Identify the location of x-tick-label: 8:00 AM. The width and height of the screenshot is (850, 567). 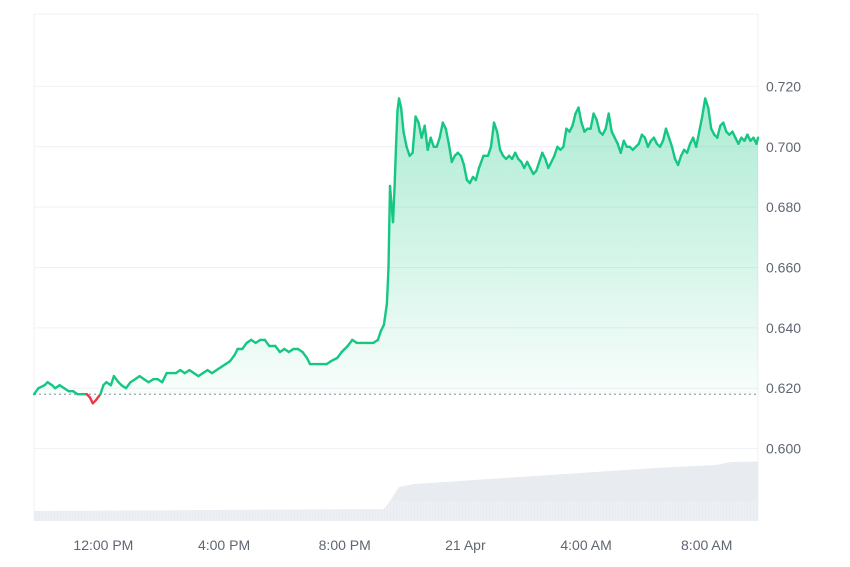
(706, 545).